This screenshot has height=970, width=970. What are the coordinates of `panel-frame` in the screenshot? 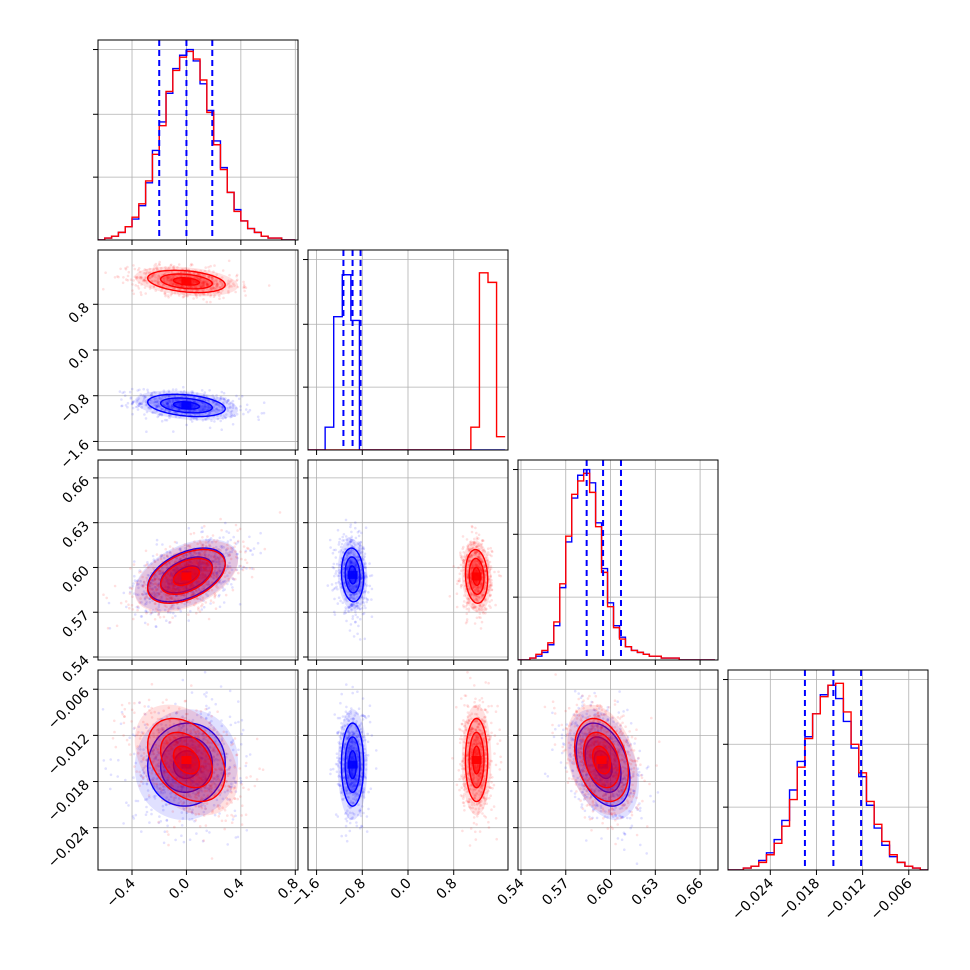 It's located at (198, 560).